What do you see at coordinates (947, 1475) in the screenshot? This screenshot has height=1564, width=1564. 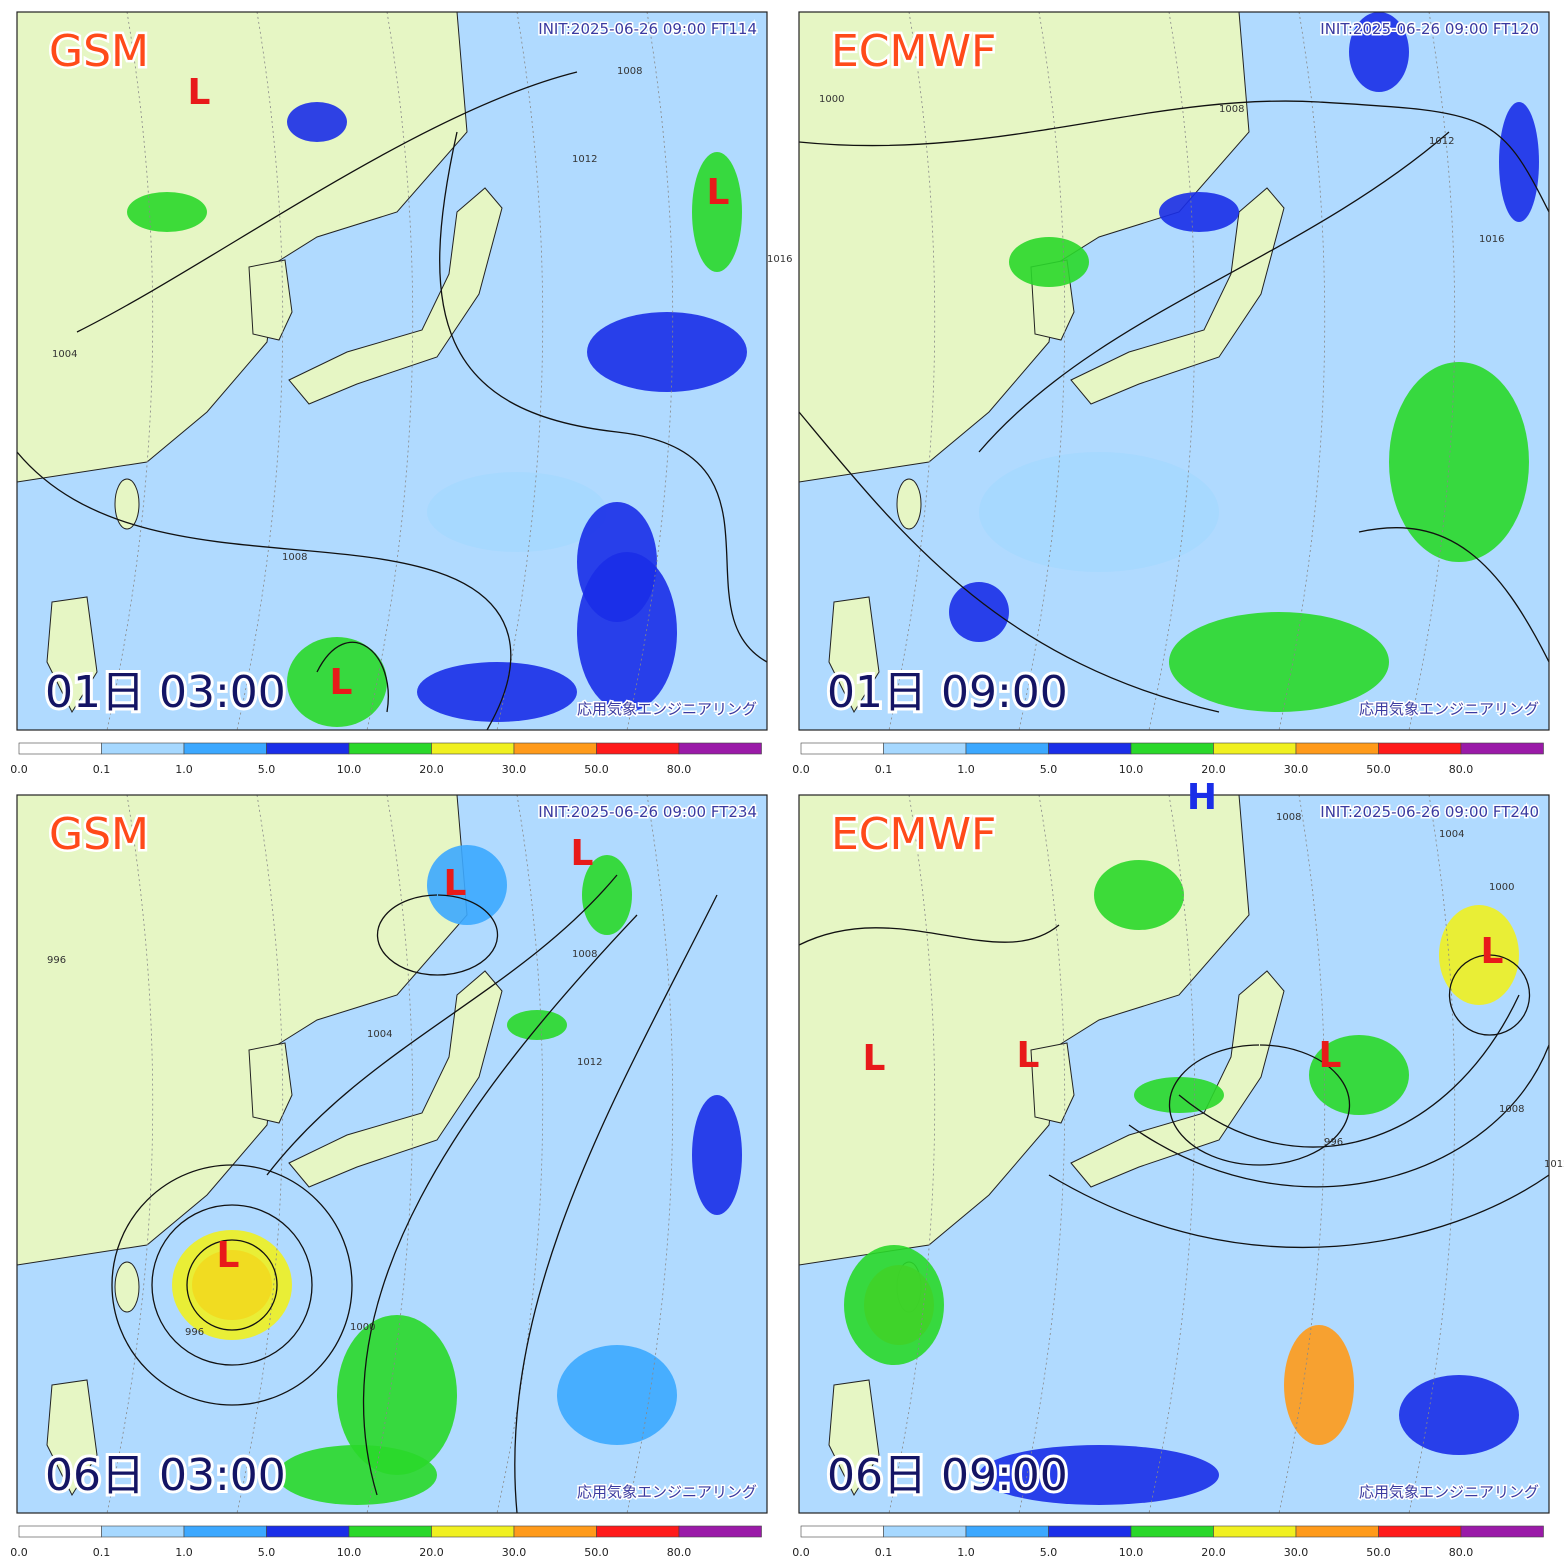 I see `valid-time: 06日 09:00` at bounding box center [947, 1475].